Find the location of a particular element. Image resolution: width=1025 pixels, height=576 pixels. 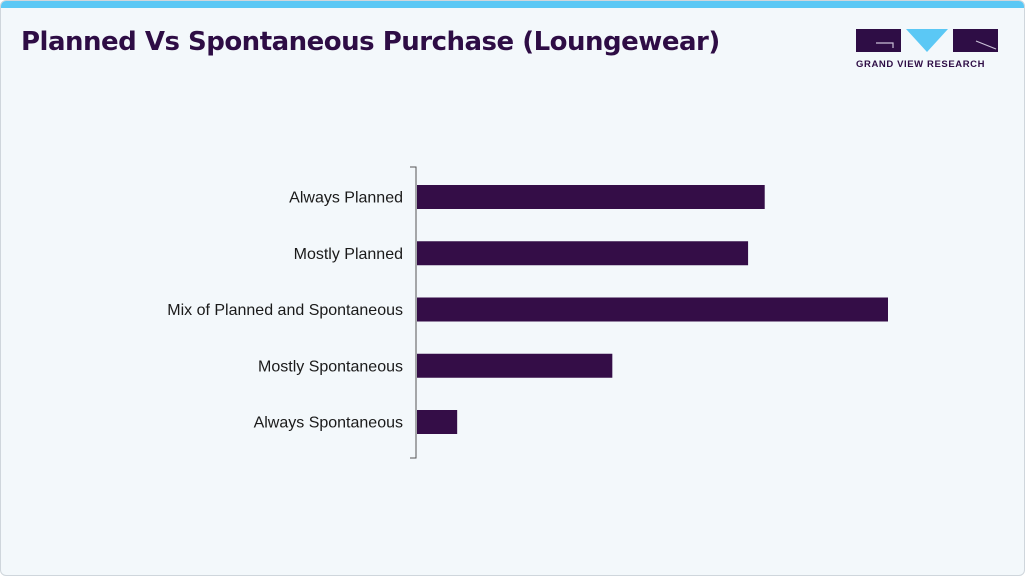

category-label: Mix of Planned and Spontaneous is located at coordinates (285, 310).